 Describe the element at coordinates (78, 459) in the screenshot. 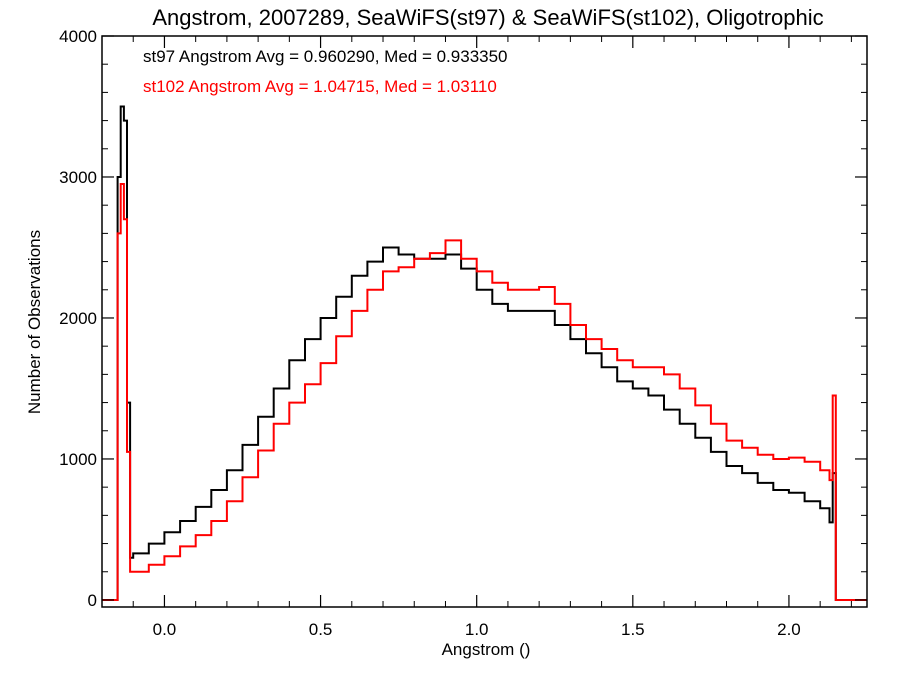

I see `y-tick-label: 1000` at that location.